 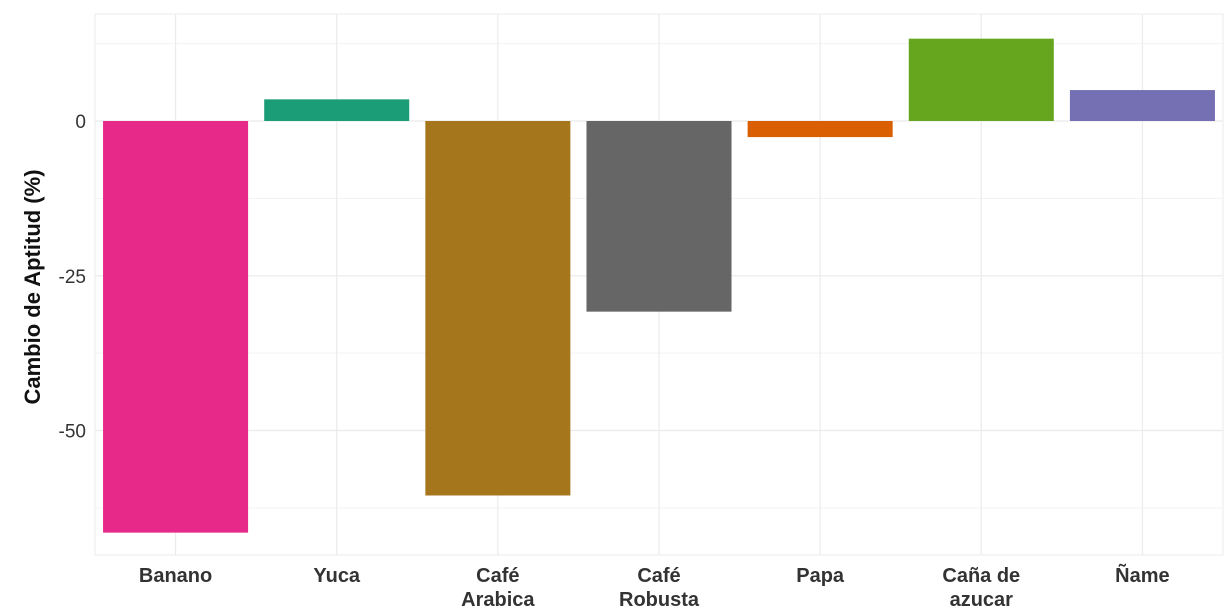 I want to click on y-tick-label: -25, so click(x=72, y=277).